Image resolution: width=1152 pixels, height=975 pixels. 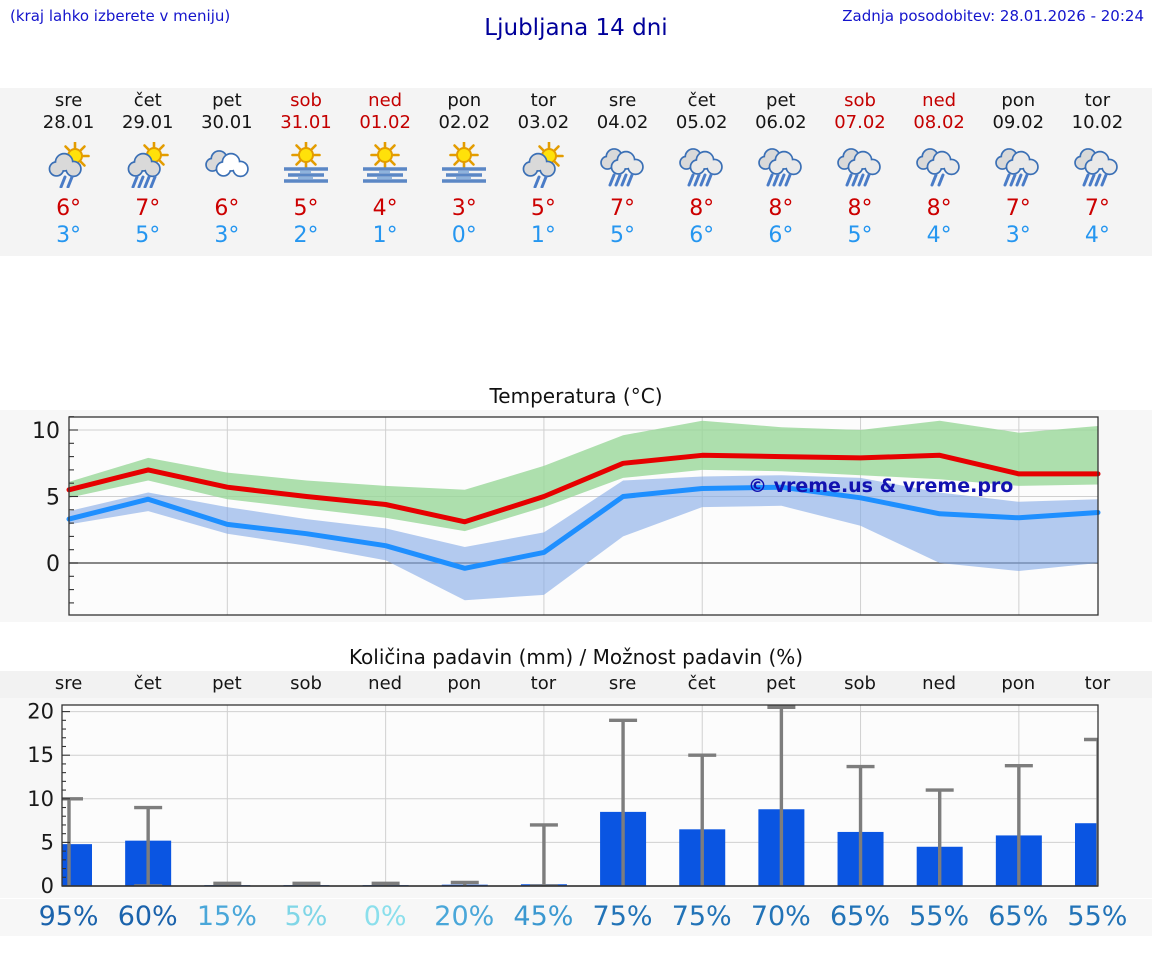 I want to click on temperature-band, so click(x=583, y=538).